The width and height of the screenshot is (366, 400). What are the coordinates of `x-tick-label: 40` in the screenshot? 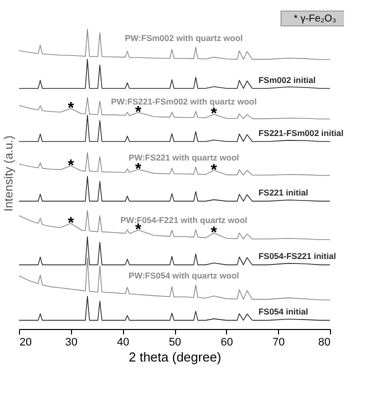 It's located at (123, 342).